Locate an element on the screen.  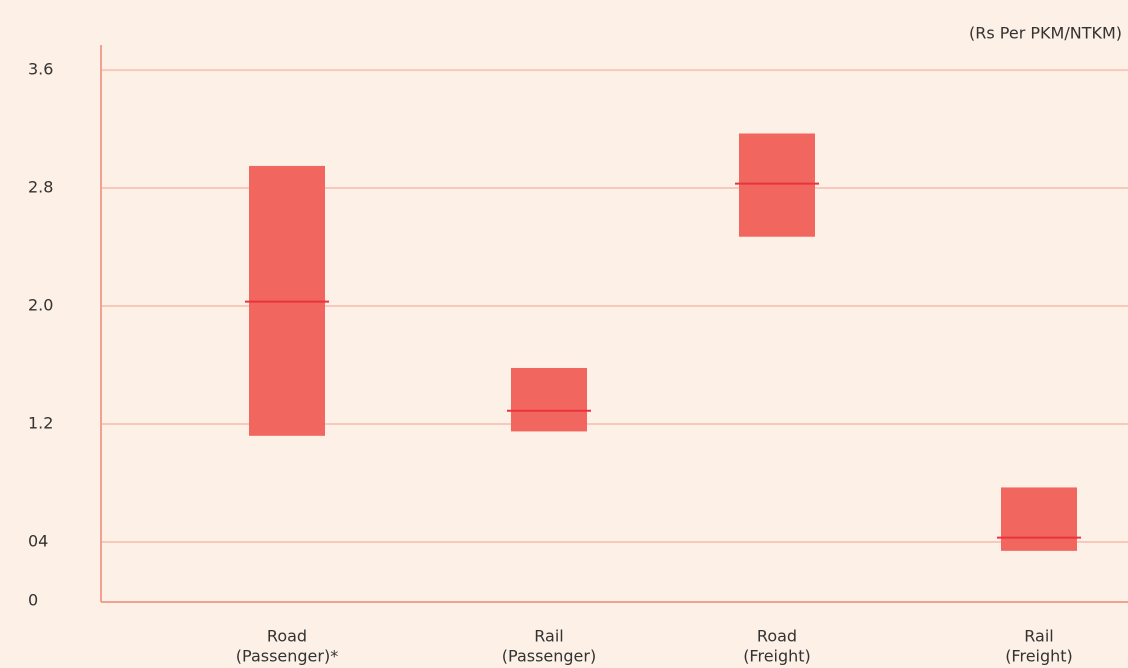
y-tick-label: 3.6 is located at coordinates (40, 69).